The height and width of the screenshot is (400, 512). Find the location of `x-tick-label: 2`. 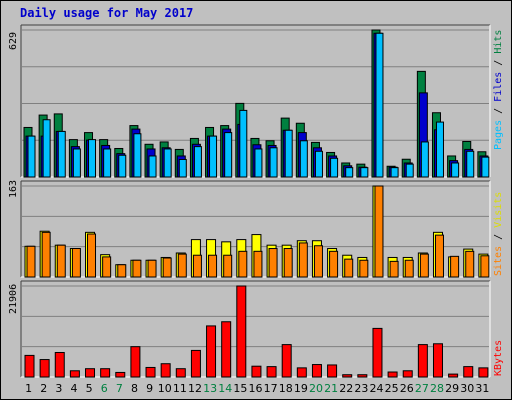

x-tick-label: 2 is located at coordinates (43, 388).